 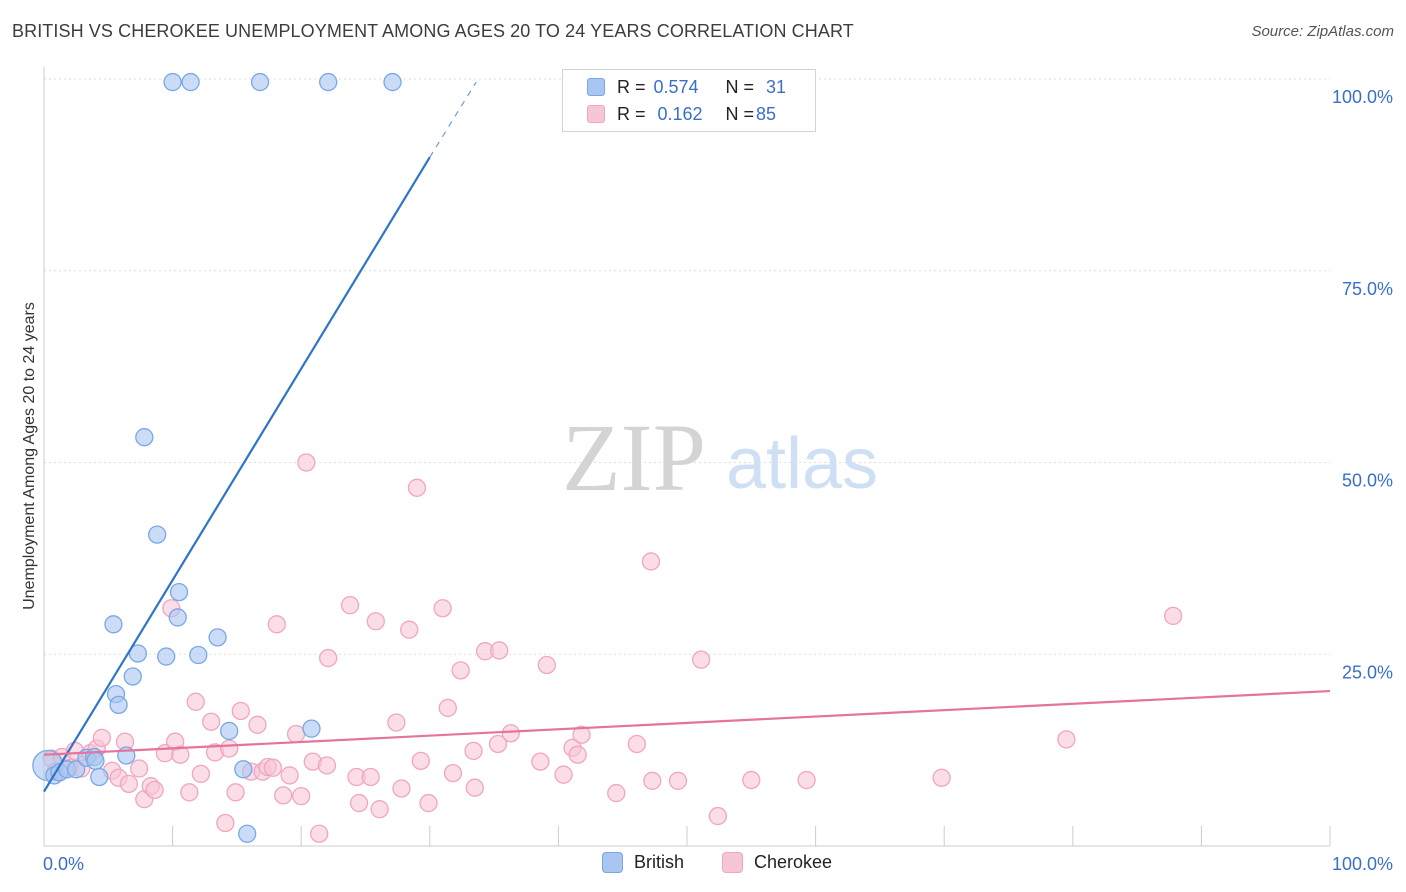 What do you see at coordinates (1367, 289) in the screenshot?
I see `y-tick-label-75: 75.0%` at bounding box center [1367, 289].